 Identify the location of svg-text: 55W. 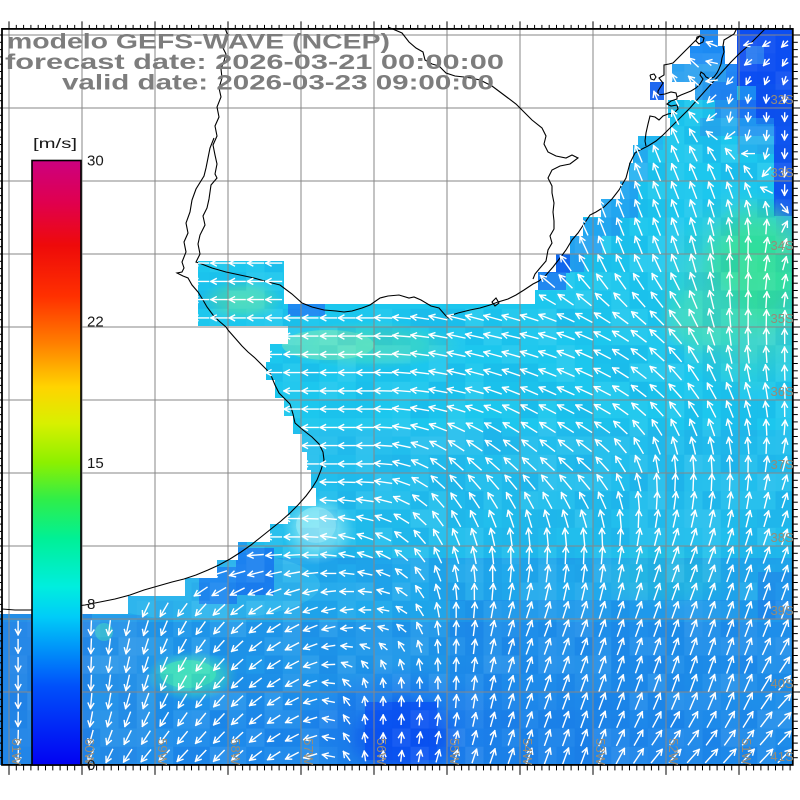
(454, 751).